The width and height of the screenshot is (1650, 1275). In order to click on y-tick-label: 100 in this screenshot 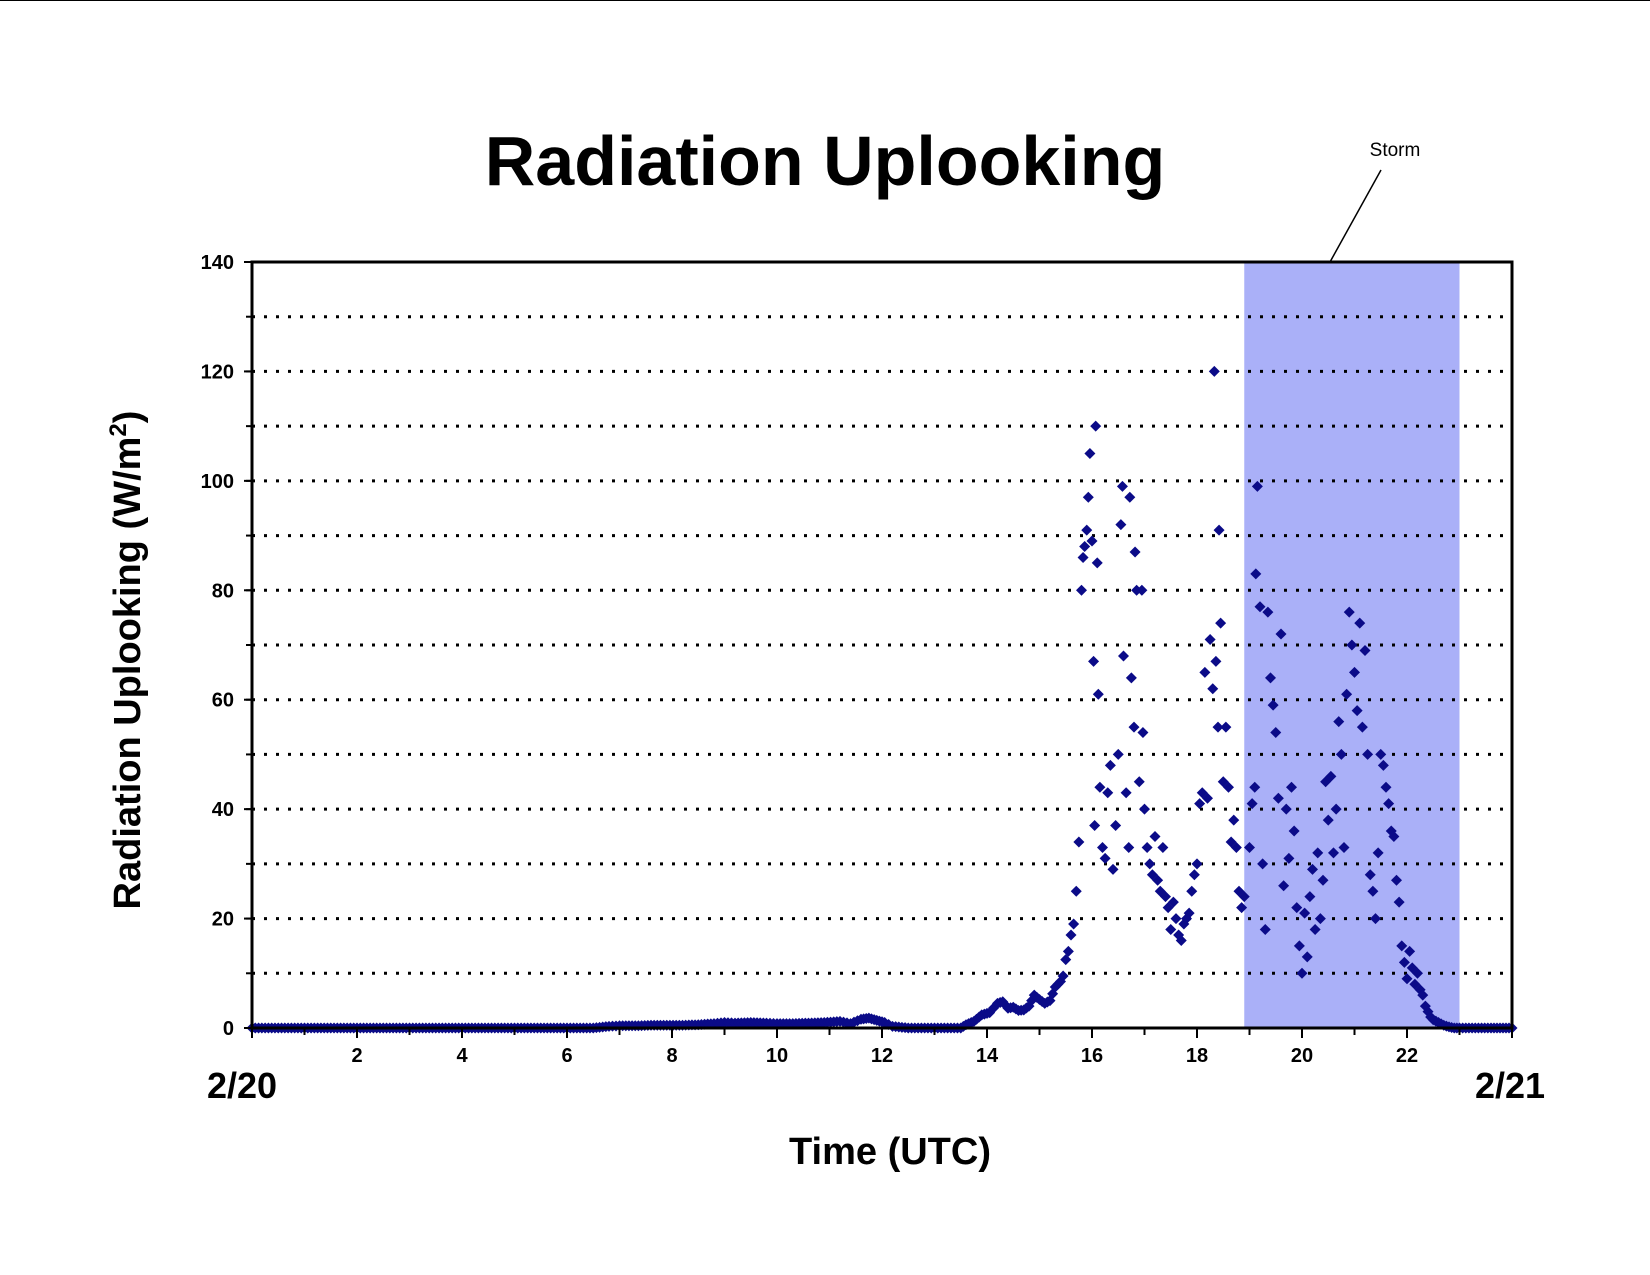, I will do `click(217, 482)`.